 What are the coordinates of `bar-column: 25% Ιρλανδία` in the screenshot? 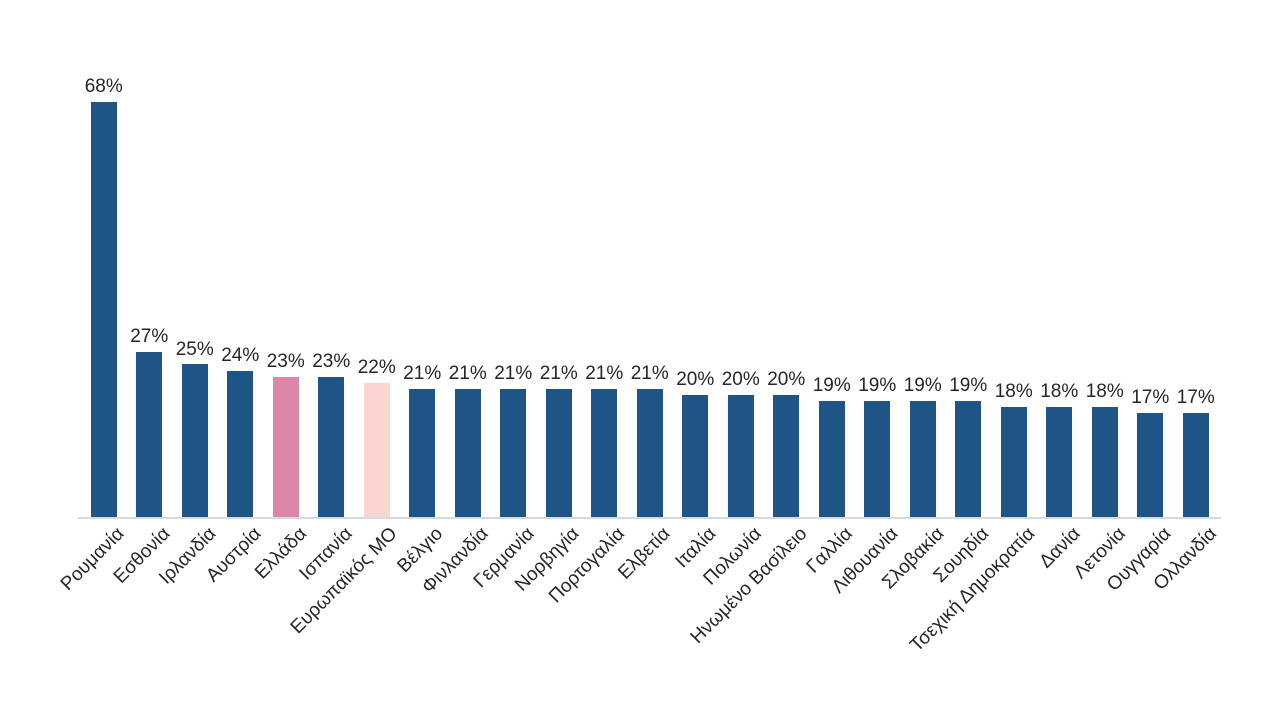 It's located at (187, 294).